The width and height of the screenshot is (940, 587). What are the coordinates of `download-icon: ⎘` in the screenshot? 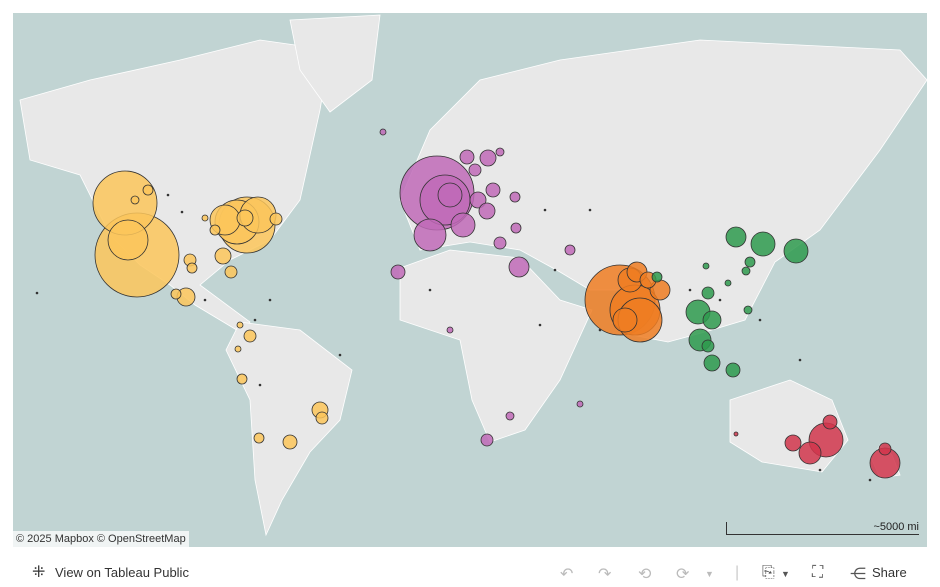 It's located at (768, 572).